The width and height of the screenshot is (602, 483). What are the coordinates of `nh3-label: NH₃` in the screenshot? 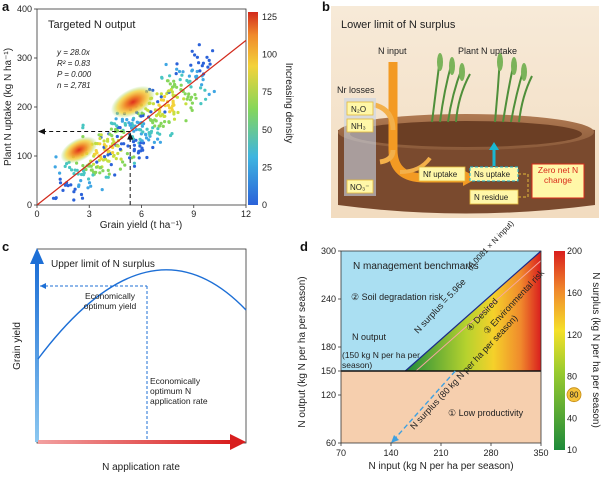 It's located at (358, 126).